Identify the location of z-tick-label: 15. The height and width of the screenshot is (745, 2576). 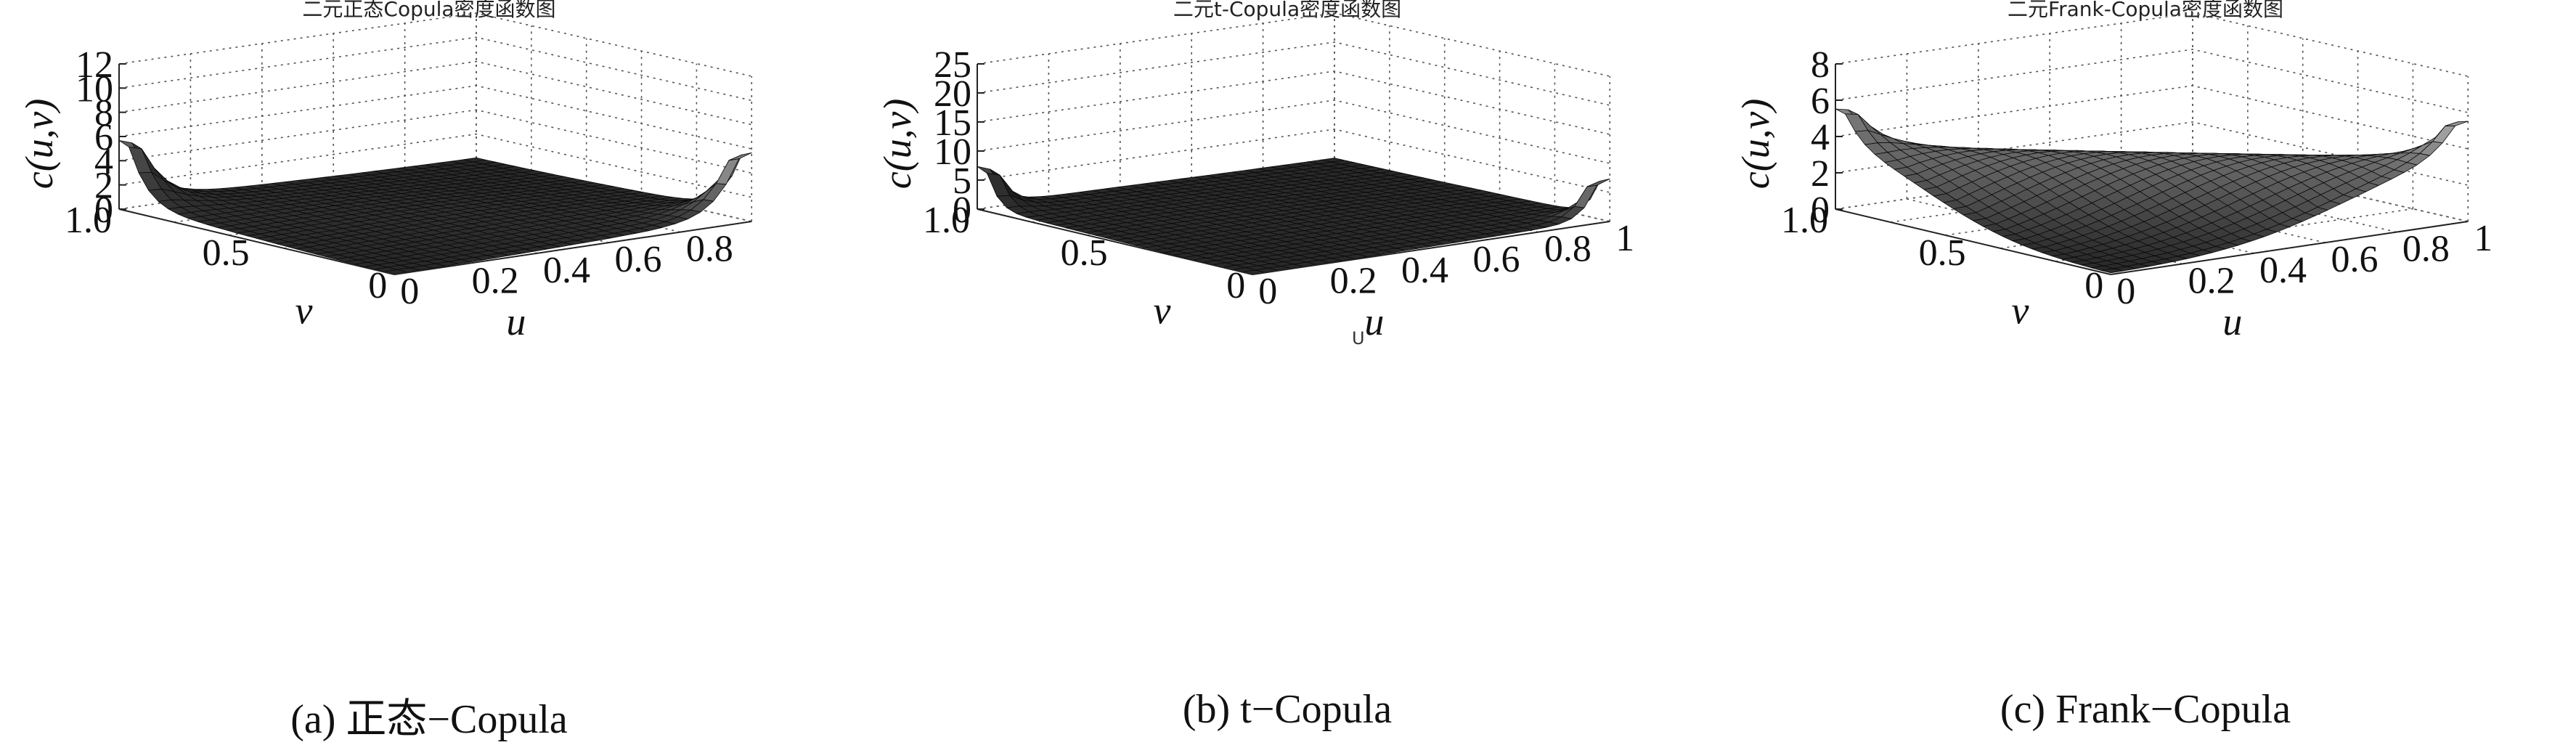
(952, 123).